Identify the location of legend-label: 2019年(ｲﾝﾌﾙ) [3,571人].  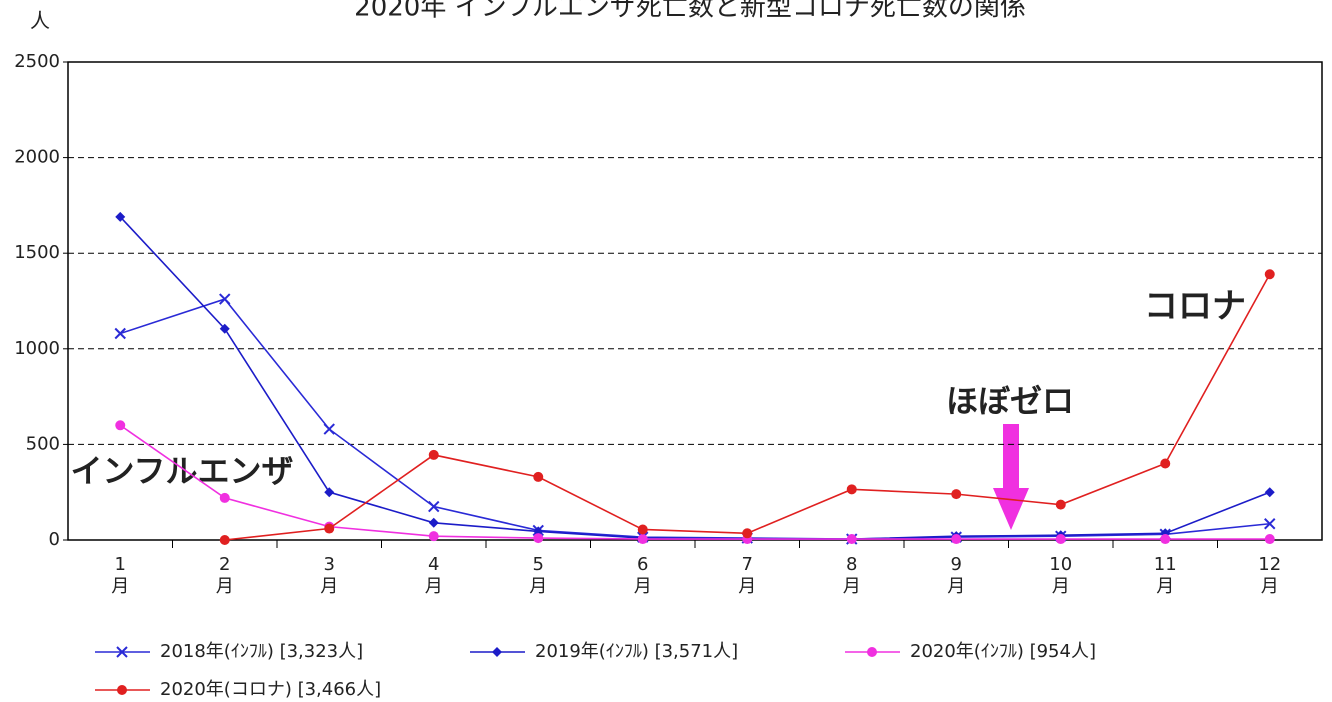
(636, 651).